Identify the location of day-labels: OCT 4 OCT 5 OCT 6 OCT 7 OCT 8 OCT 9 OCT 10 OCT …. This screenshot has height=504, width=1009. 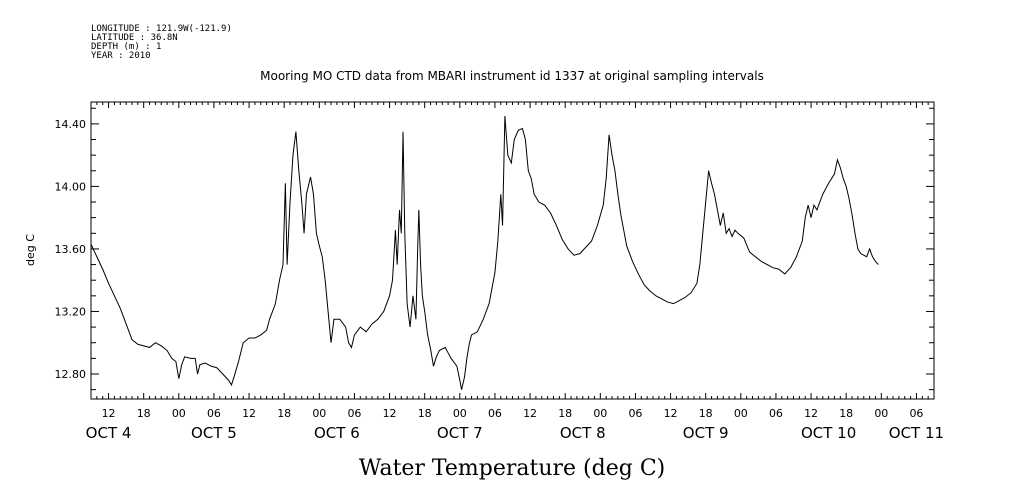
(515, 433).